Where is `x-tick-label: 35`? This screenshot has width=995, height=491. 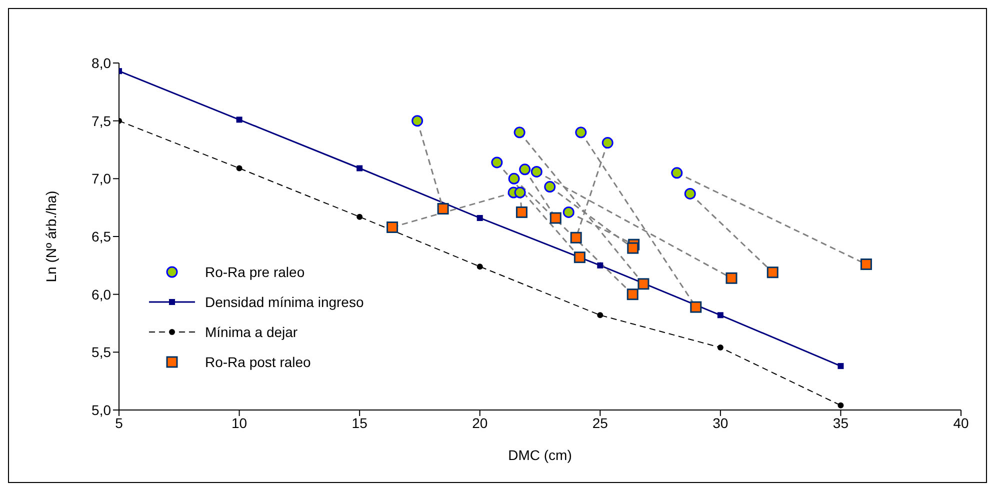
x-tick-label: 35 is located at coordinates (840, 422).